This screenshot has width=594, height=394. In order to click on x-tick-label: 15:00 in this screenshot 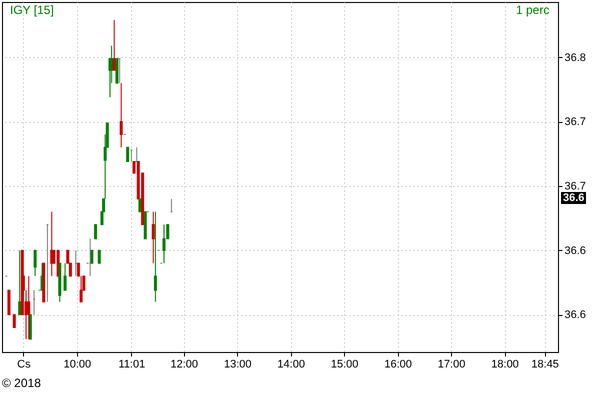, I will do `click(344, 364)`.